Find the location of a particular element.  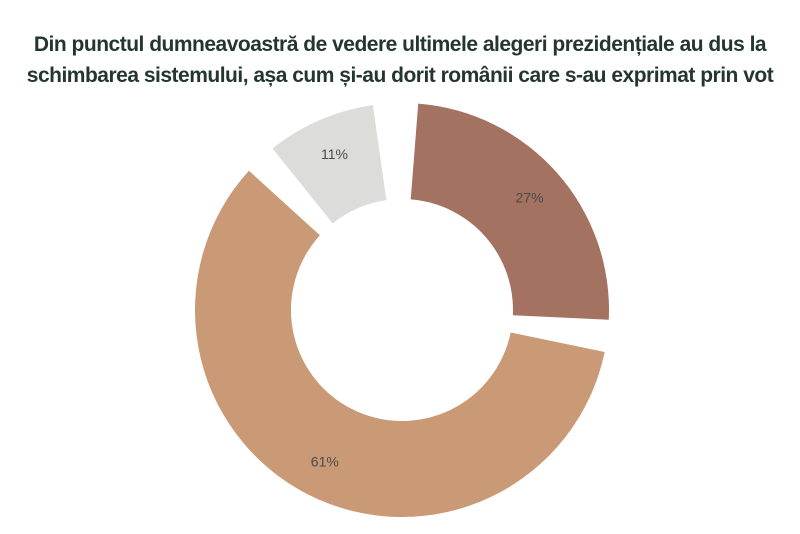

donut-segment-label-2: 11% is located at coordinates (334, 154).